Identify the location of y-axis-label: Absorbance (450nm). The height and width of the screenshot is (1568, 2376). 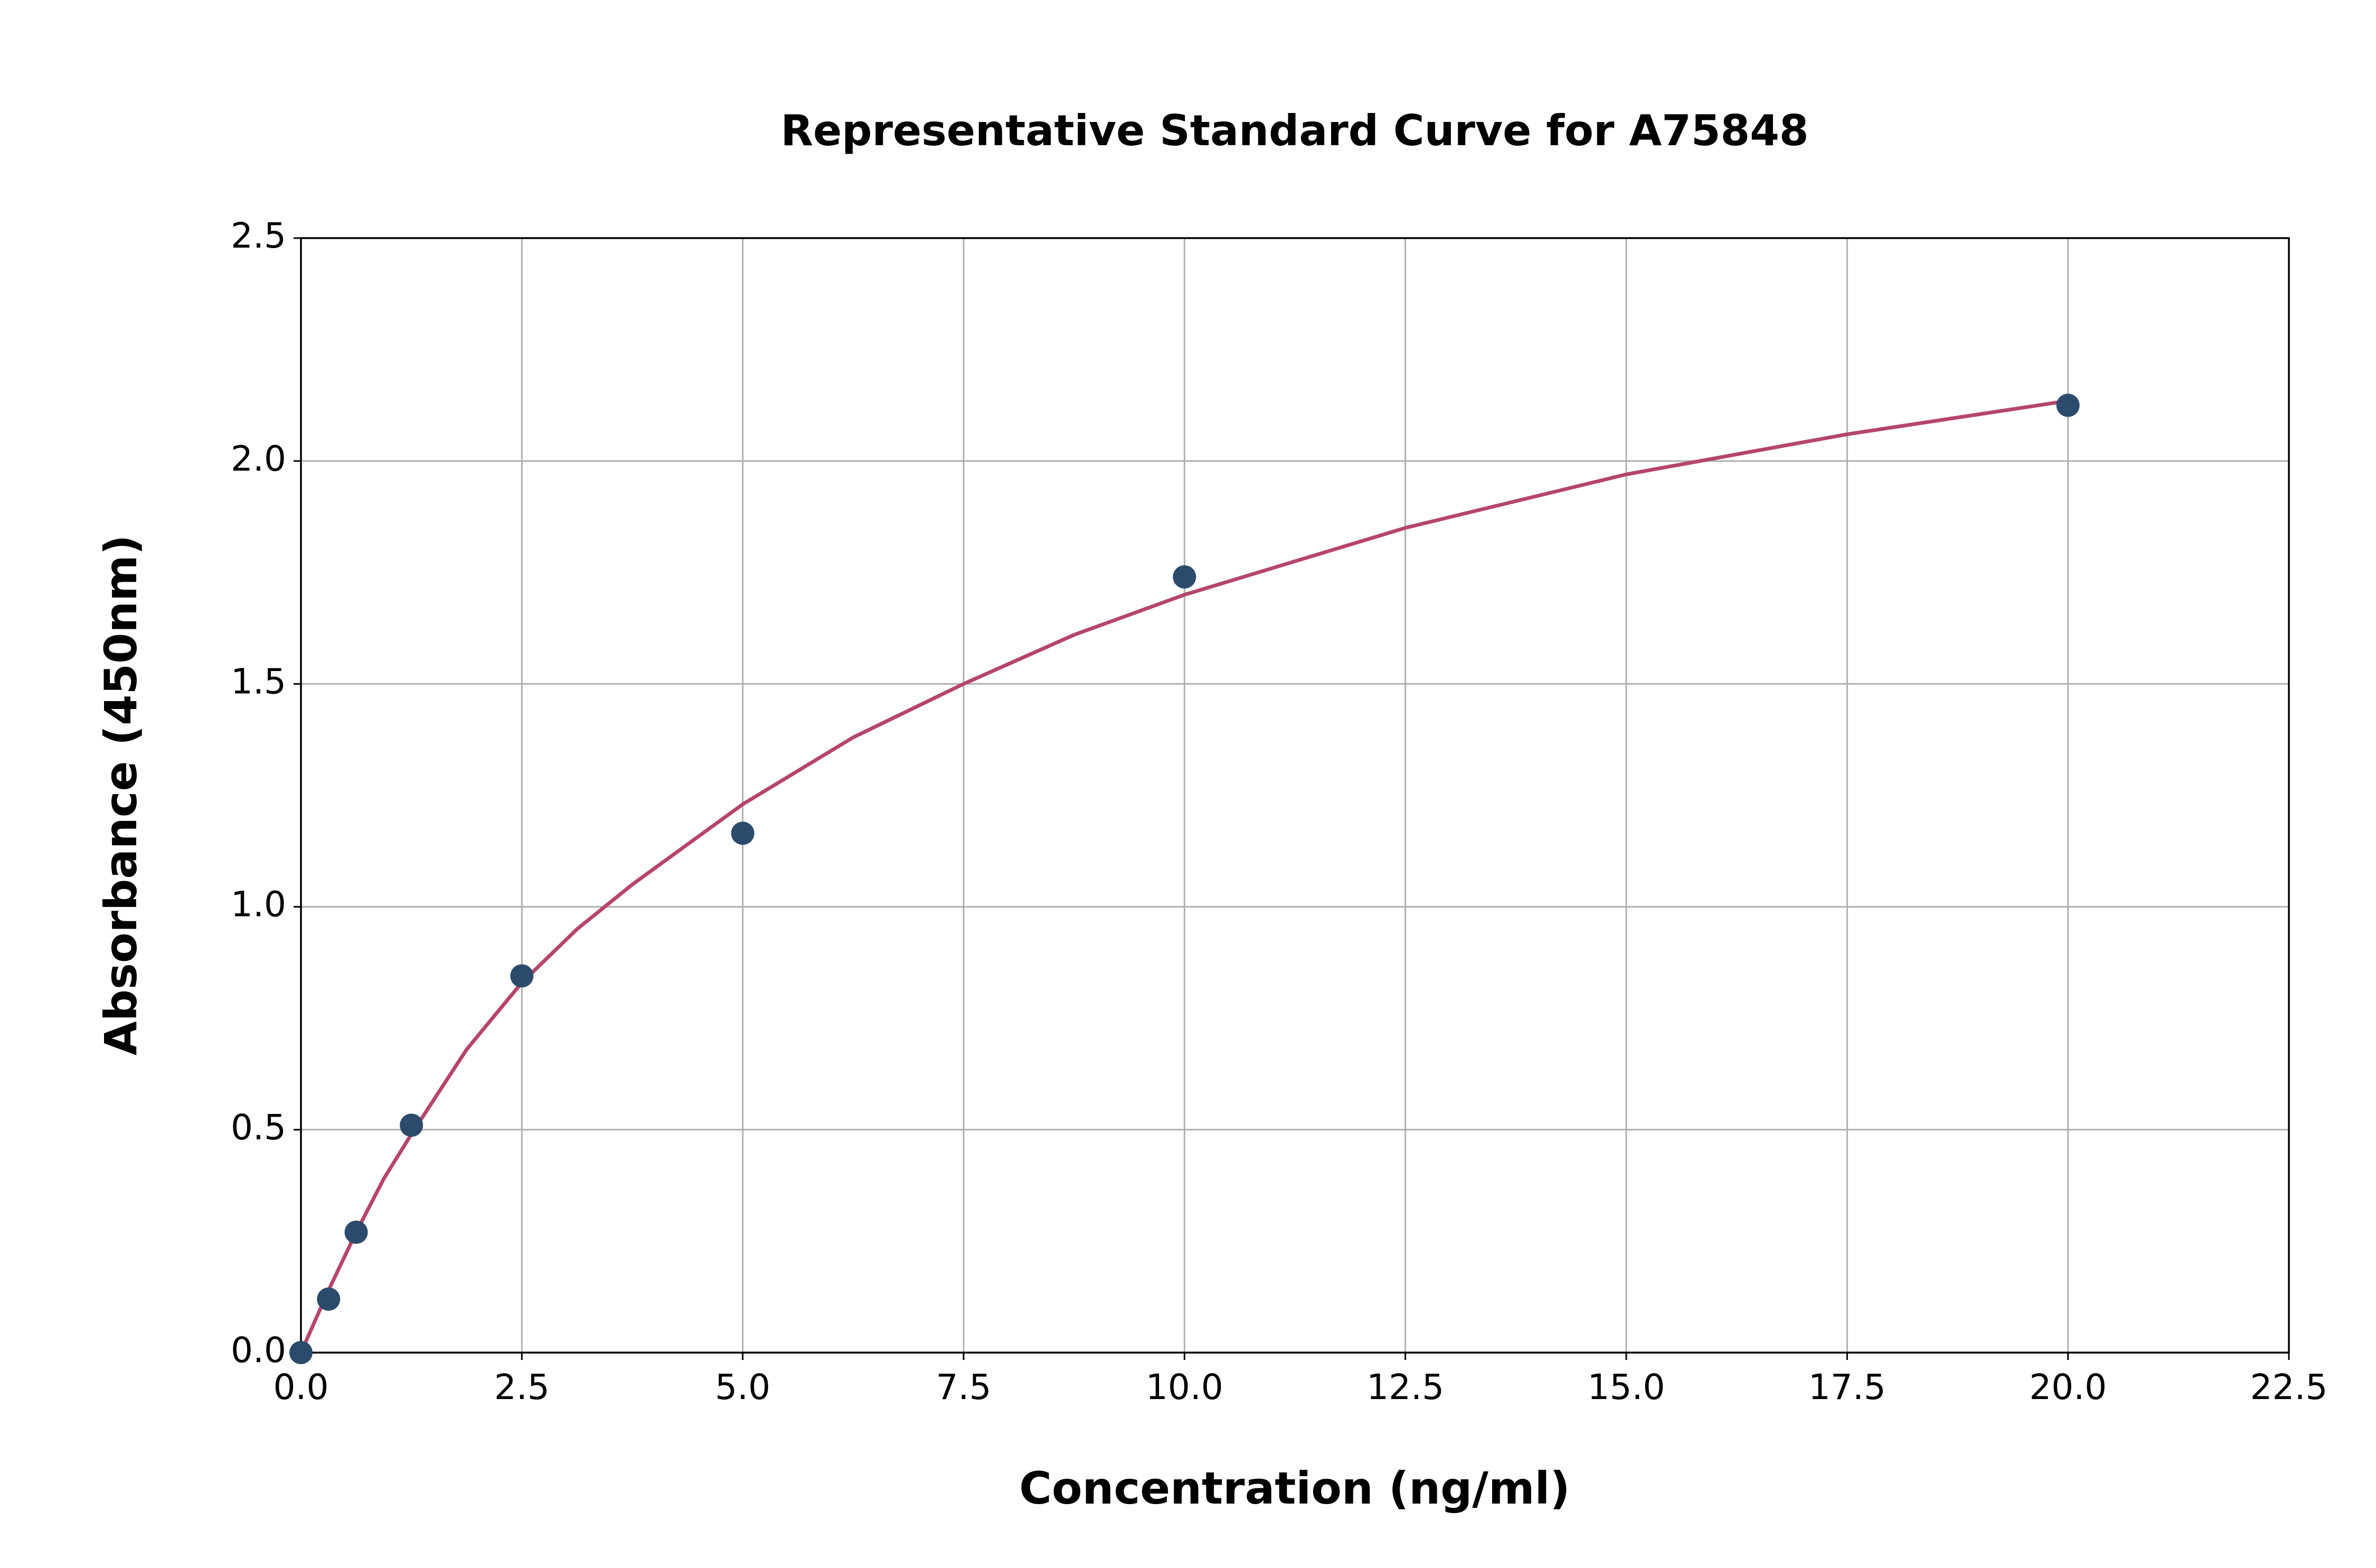
(121, 795).